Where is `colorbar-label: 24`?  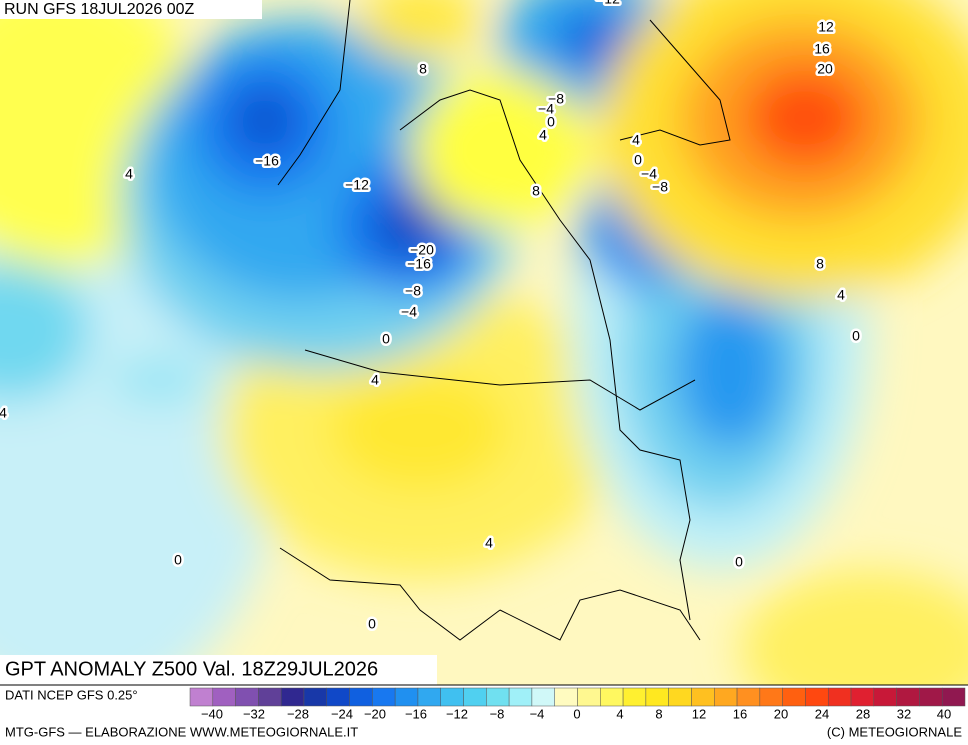 colorbar-label: 24 is located at coordinates (822, 713).